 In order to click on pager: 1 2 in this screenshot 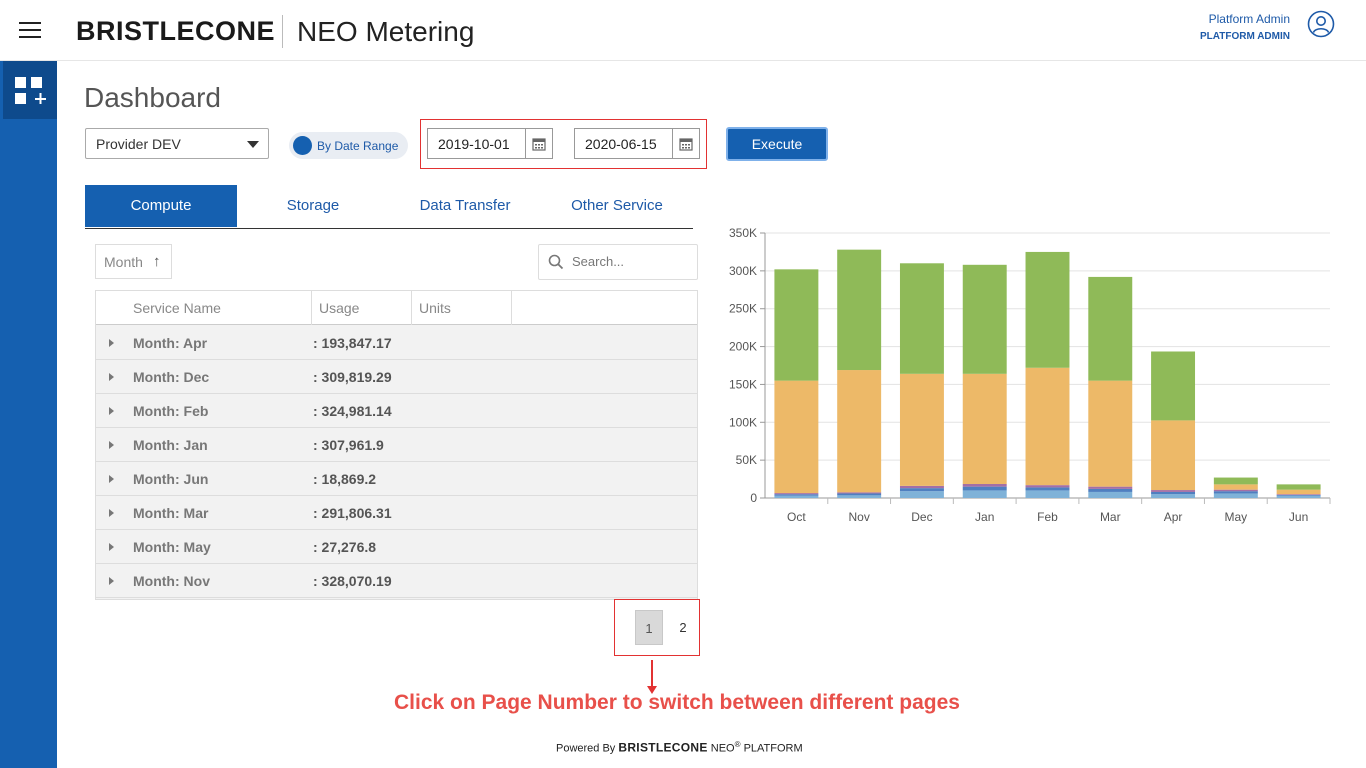, I will do `click(657, 627)`.